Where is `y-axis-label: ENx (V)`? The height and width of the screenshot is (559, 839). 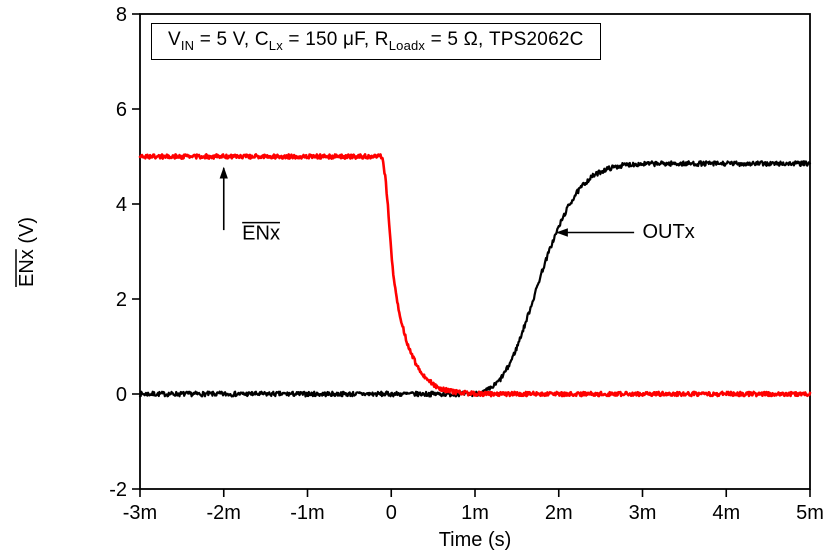 y-axis-label: ENx (V) is located at coordinates (26, 252).